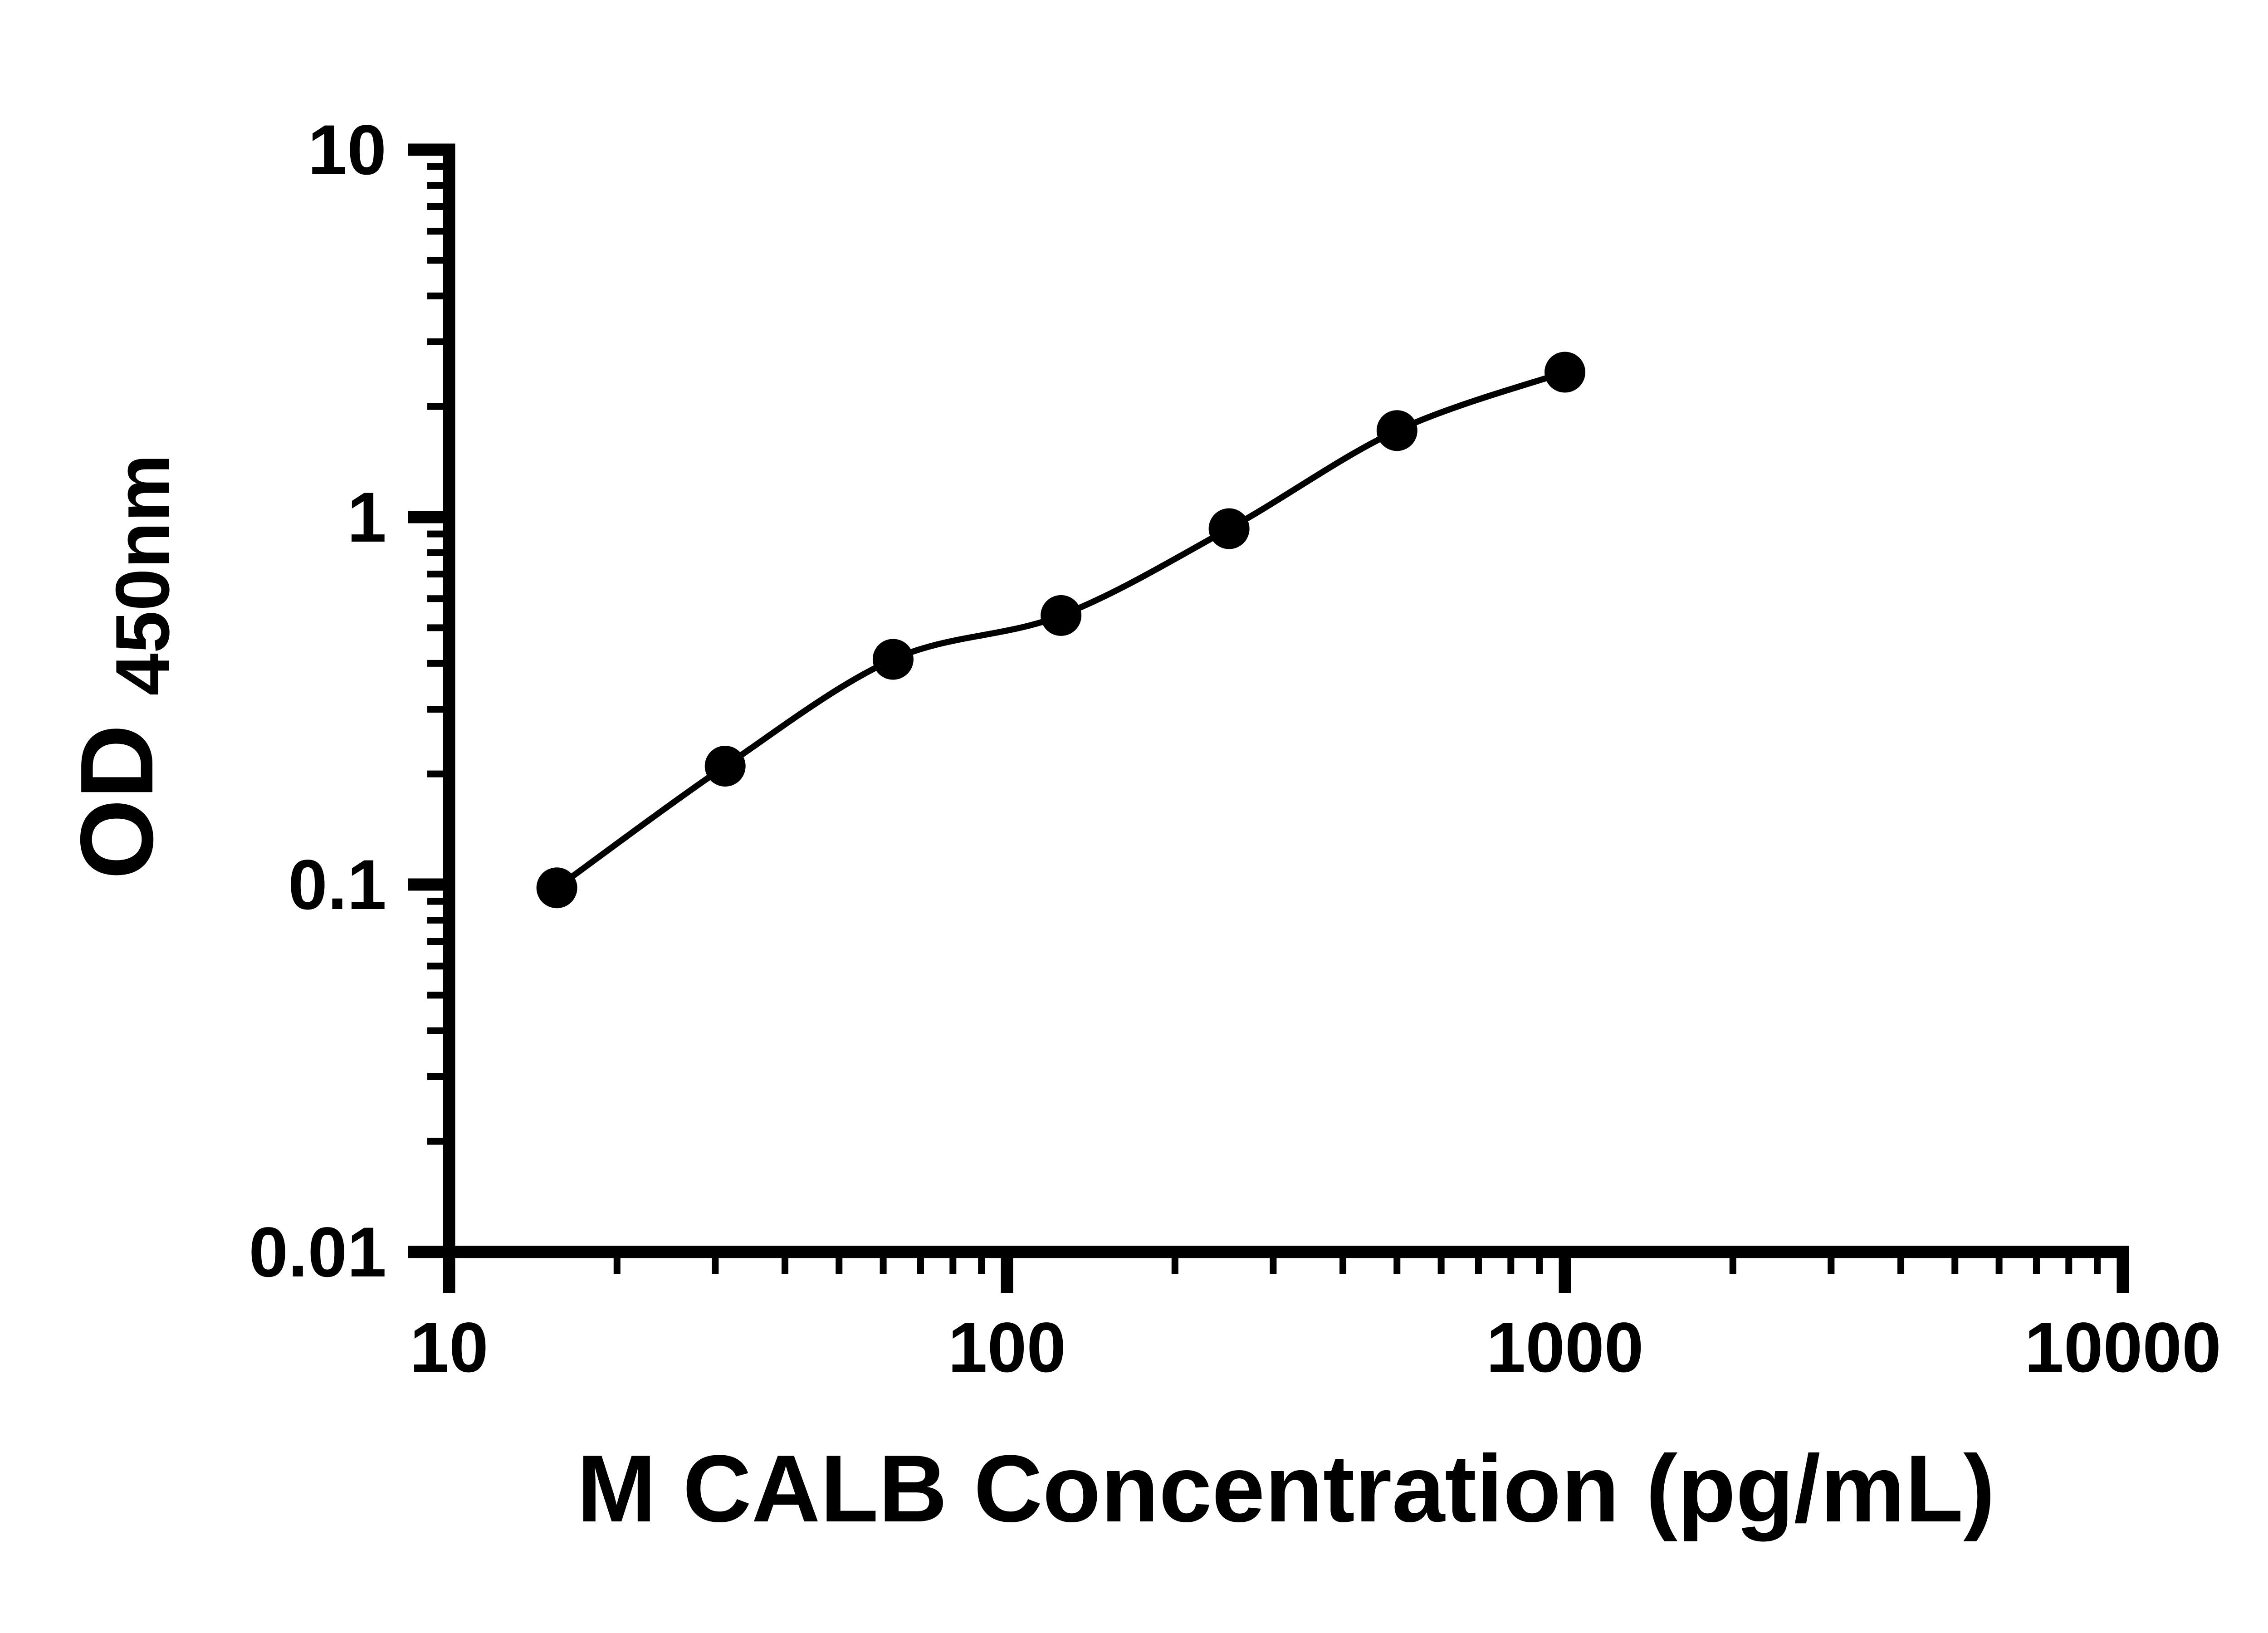 This screenshot has height=1633, width=2268. Describe the element at coordinates (450, 1347) in the screenshot. I see `x-tick-label: 10` at that location.